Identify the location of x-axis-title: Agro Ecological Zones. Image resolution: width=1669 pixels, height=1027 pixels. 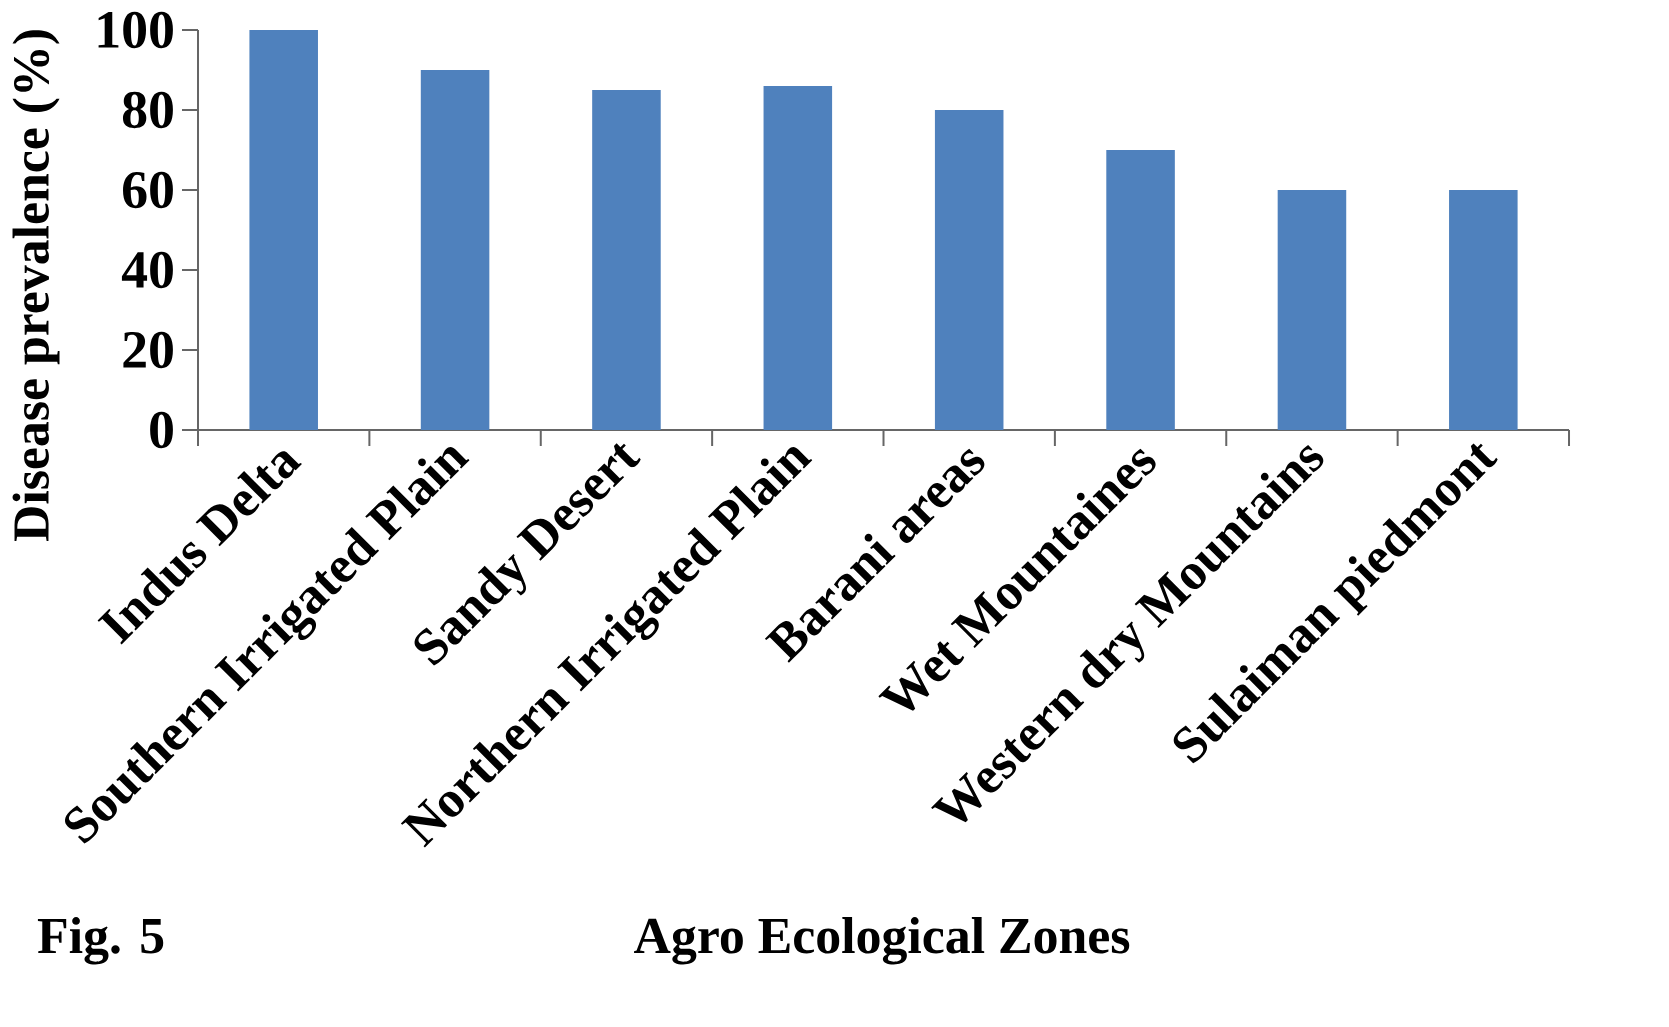
(882, 941).